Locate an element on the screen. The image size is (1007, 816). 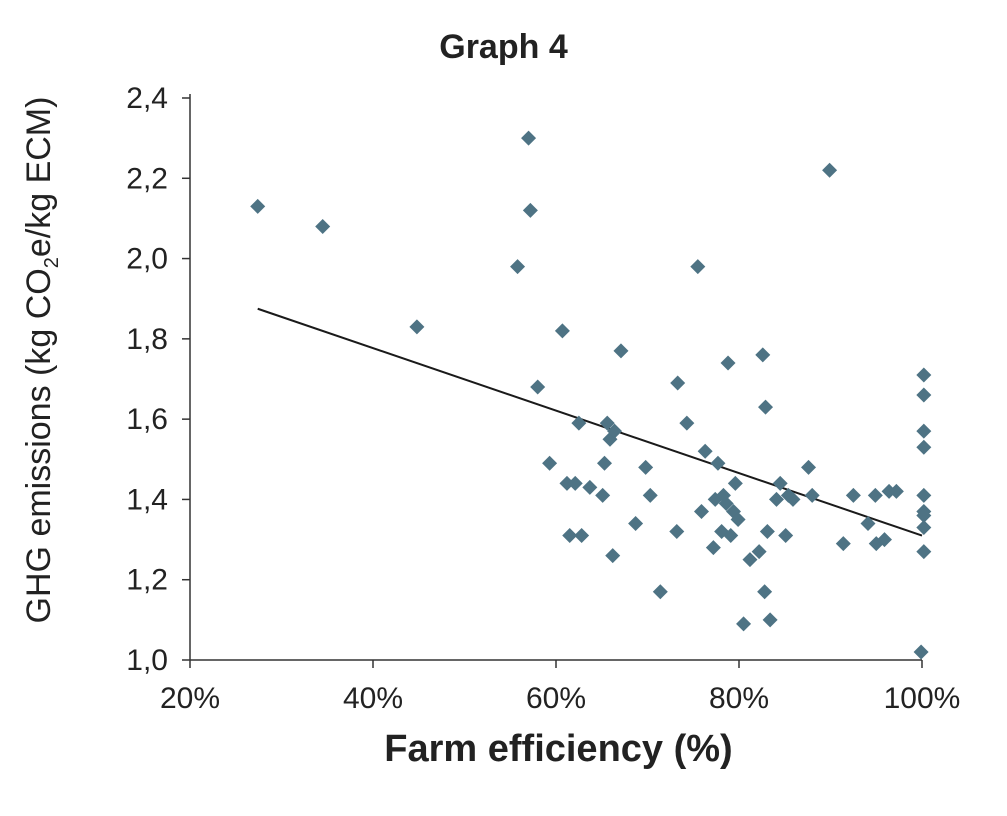
y-tick-label: 1,2 is located at coordinates (147, 580).